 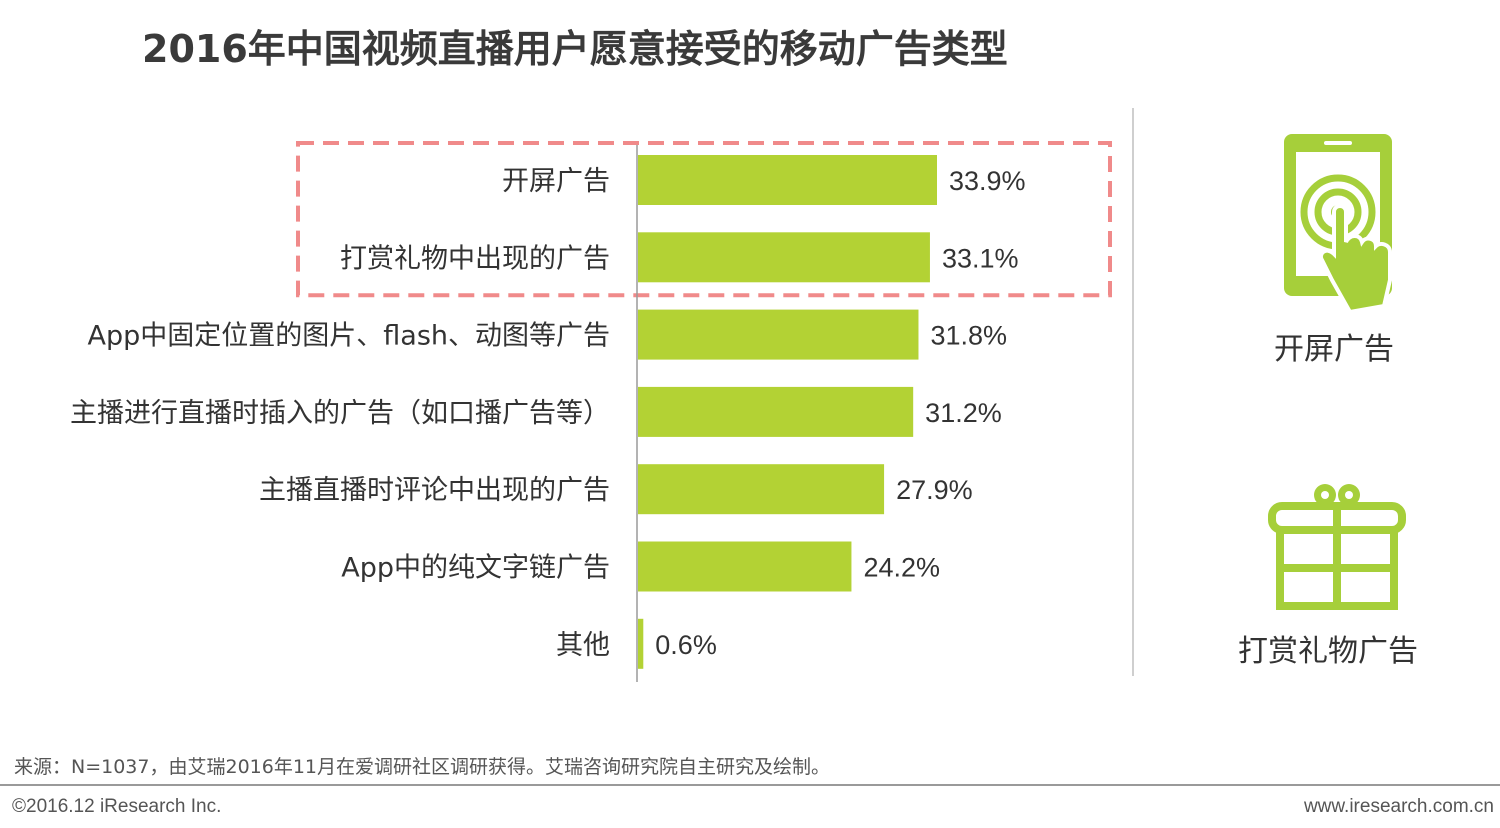 I want to click on side-label-gift: 打赏礼物广告, so click(x=1328, y=651).